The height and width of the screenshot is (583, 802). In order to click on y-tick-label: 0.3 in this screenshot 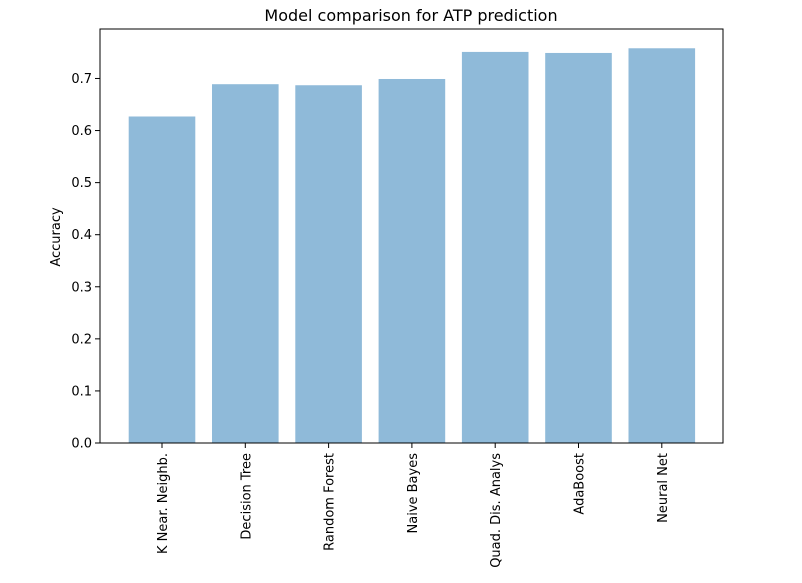, I will do `click(81, 287)`.